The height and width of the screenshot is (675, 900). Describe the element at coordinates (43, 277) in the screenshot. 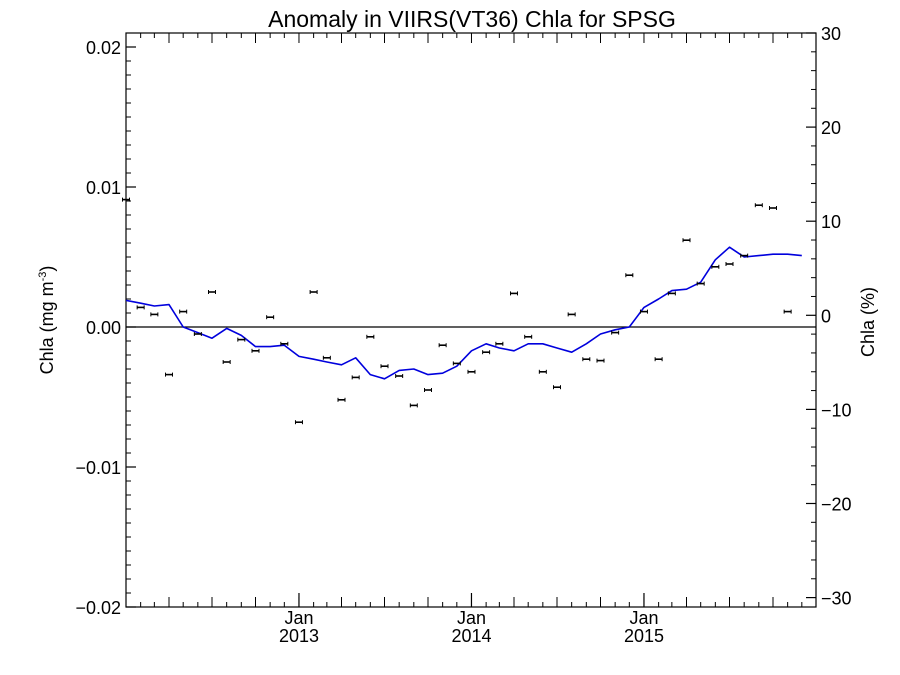

I see `left-y-axis-label-superscript: -3` at that location.